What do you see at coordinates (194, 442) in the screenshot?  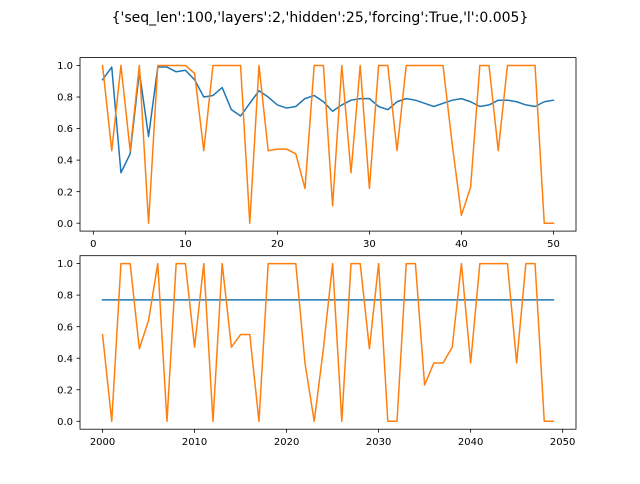 I see `x-tick-label: 2010` at bounding box center [194, 442].